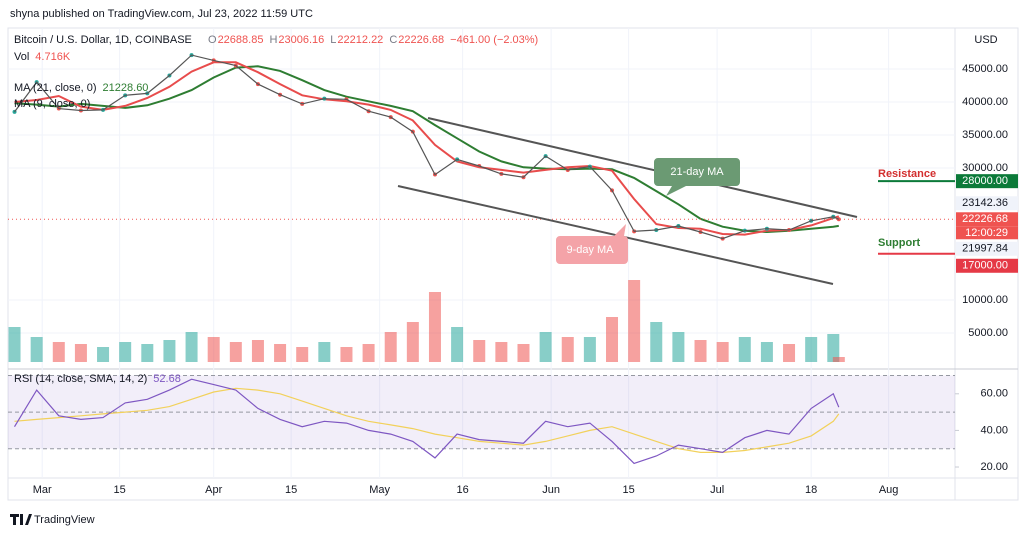 The image size is (1024, 536). What do you see at coordinates (985, 168) in the screenshot?
I see `y-tick-label: 30000.00` at bounding box center [985, 168].